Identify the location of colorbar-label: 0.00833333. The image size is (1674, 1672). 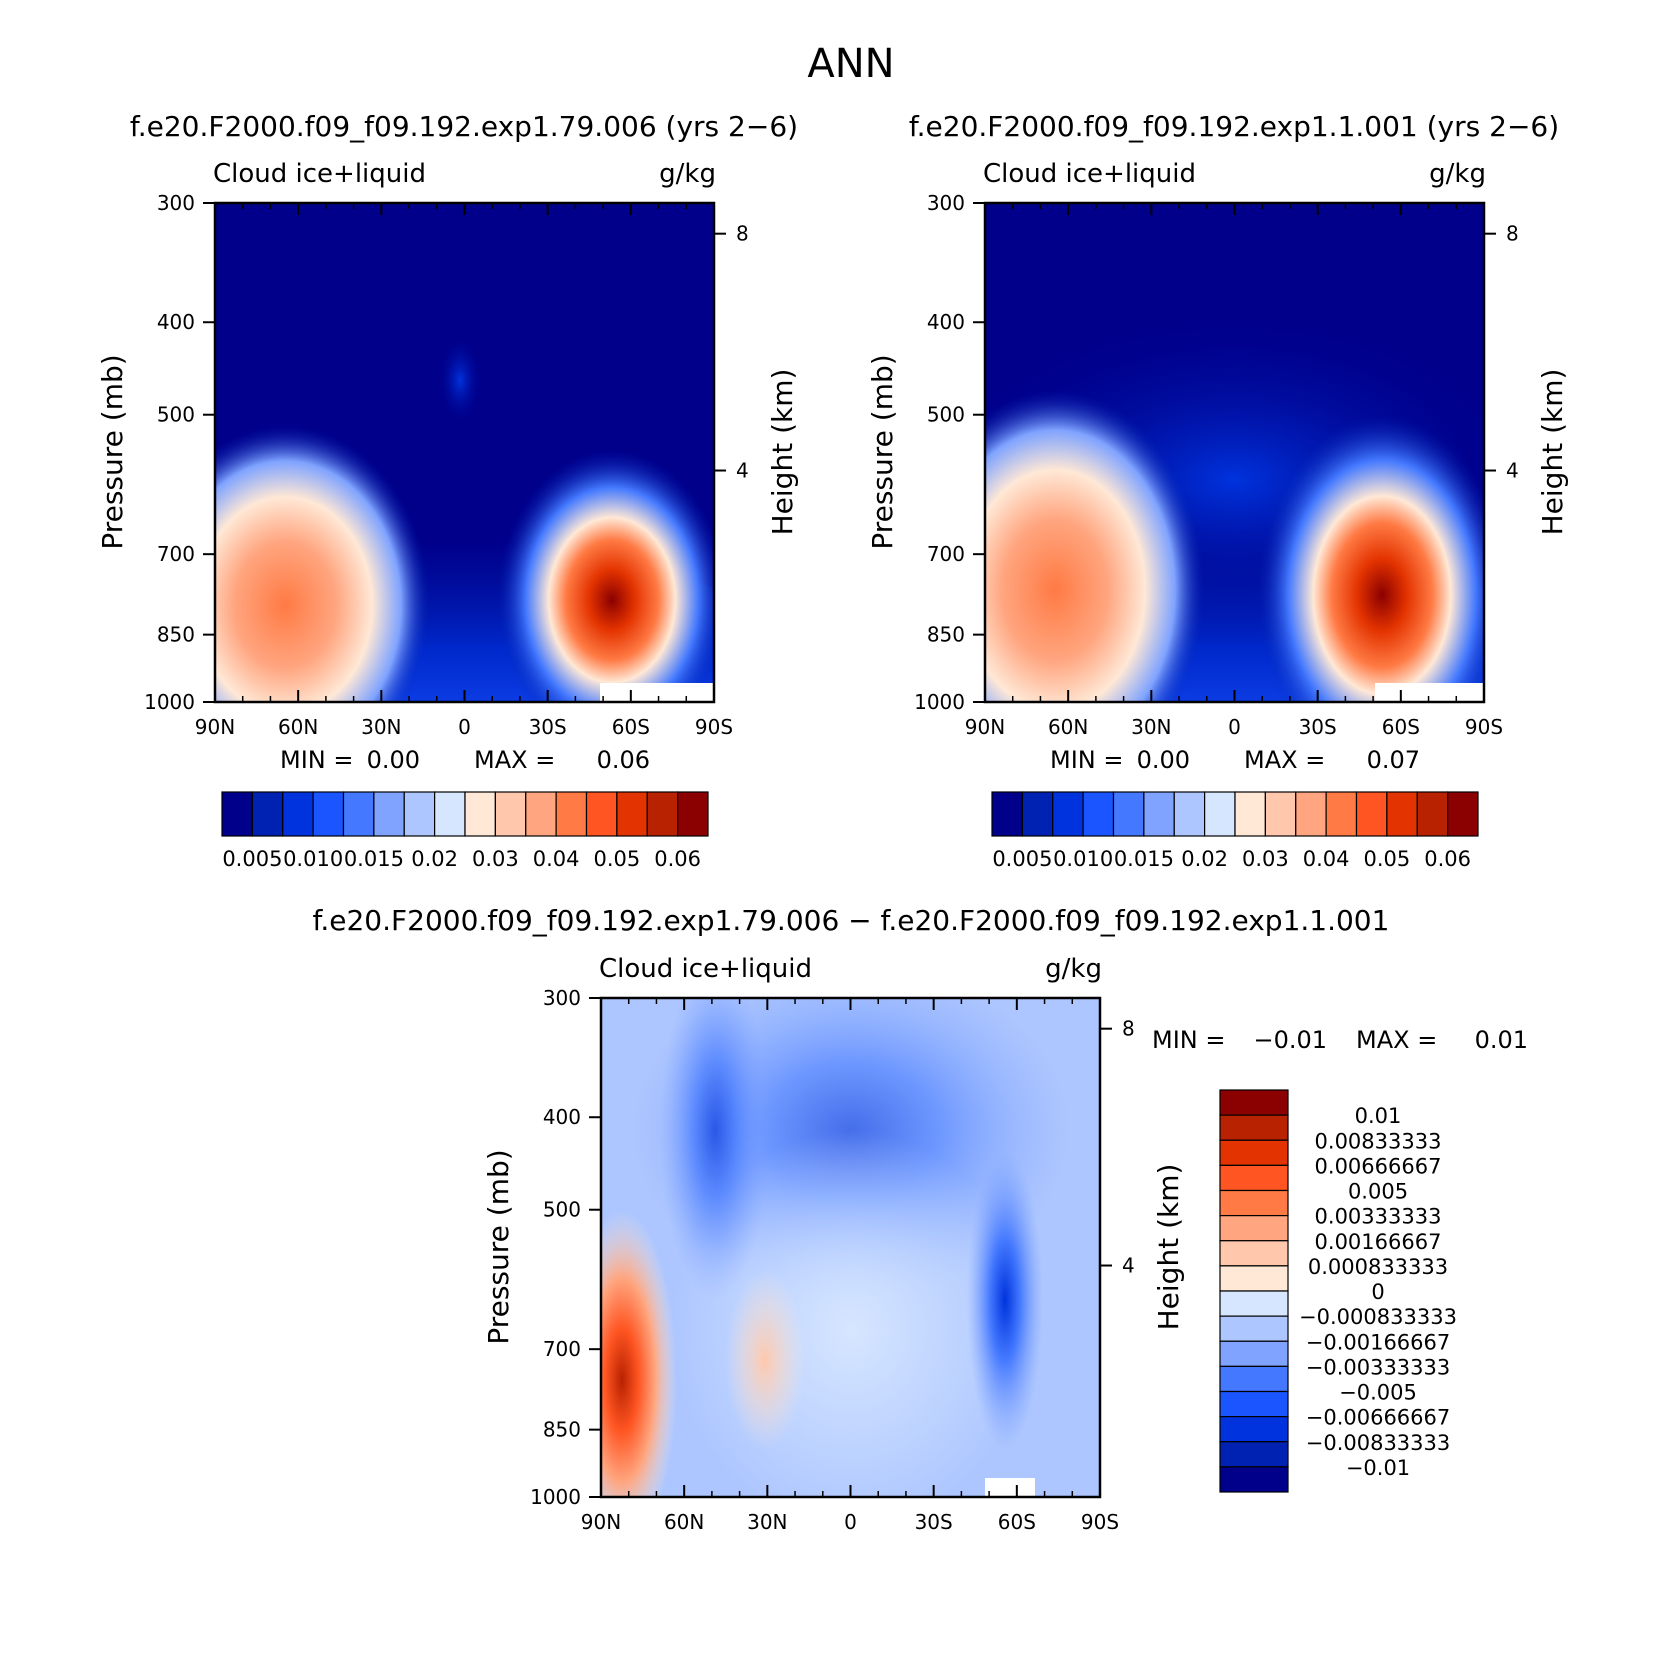
(1378, 1141).